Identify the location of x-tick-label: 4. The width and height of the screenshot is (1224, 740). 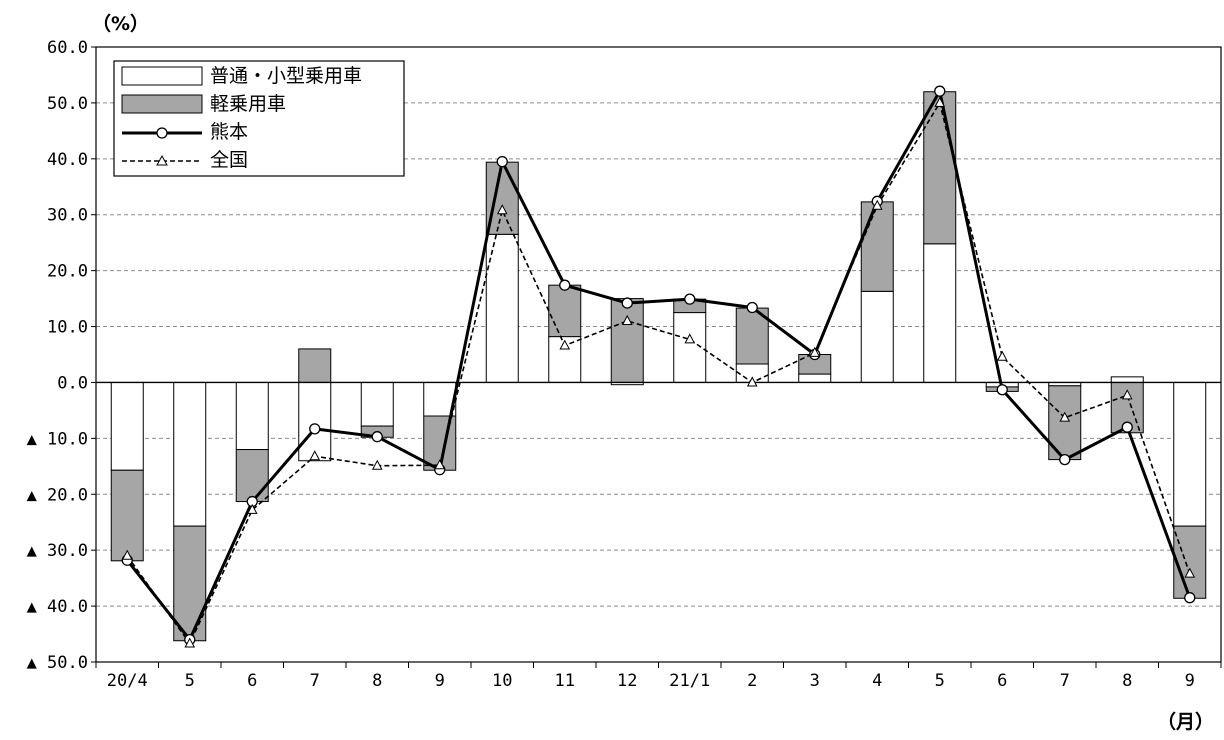
(877, 681).